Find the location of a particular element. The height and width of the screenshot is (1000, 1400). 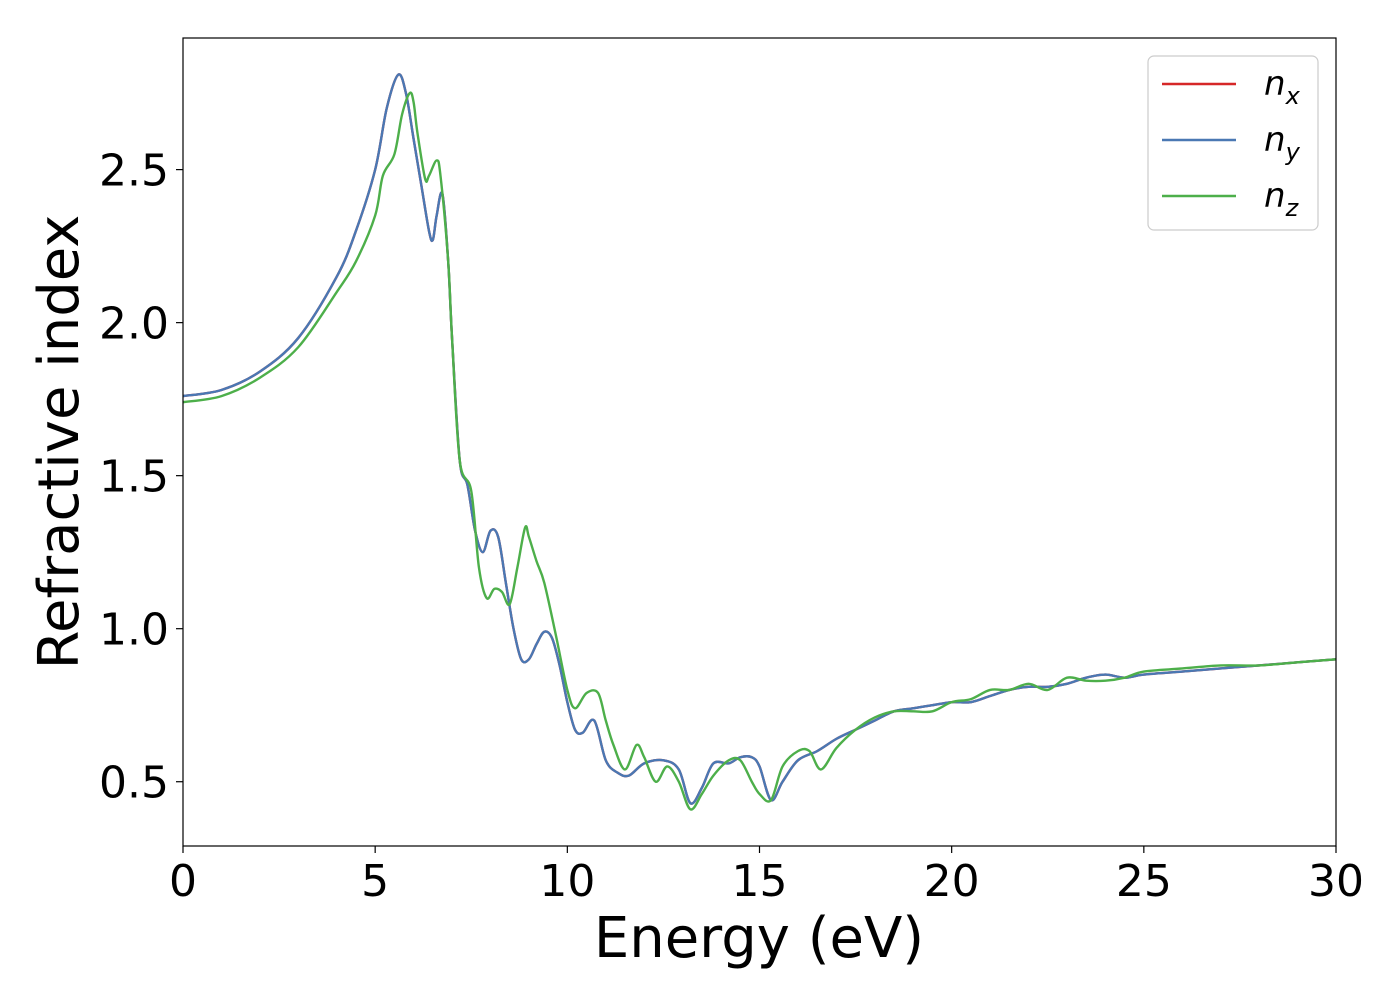

x-tick-label: 25 is located at coordinates (1144, 881).